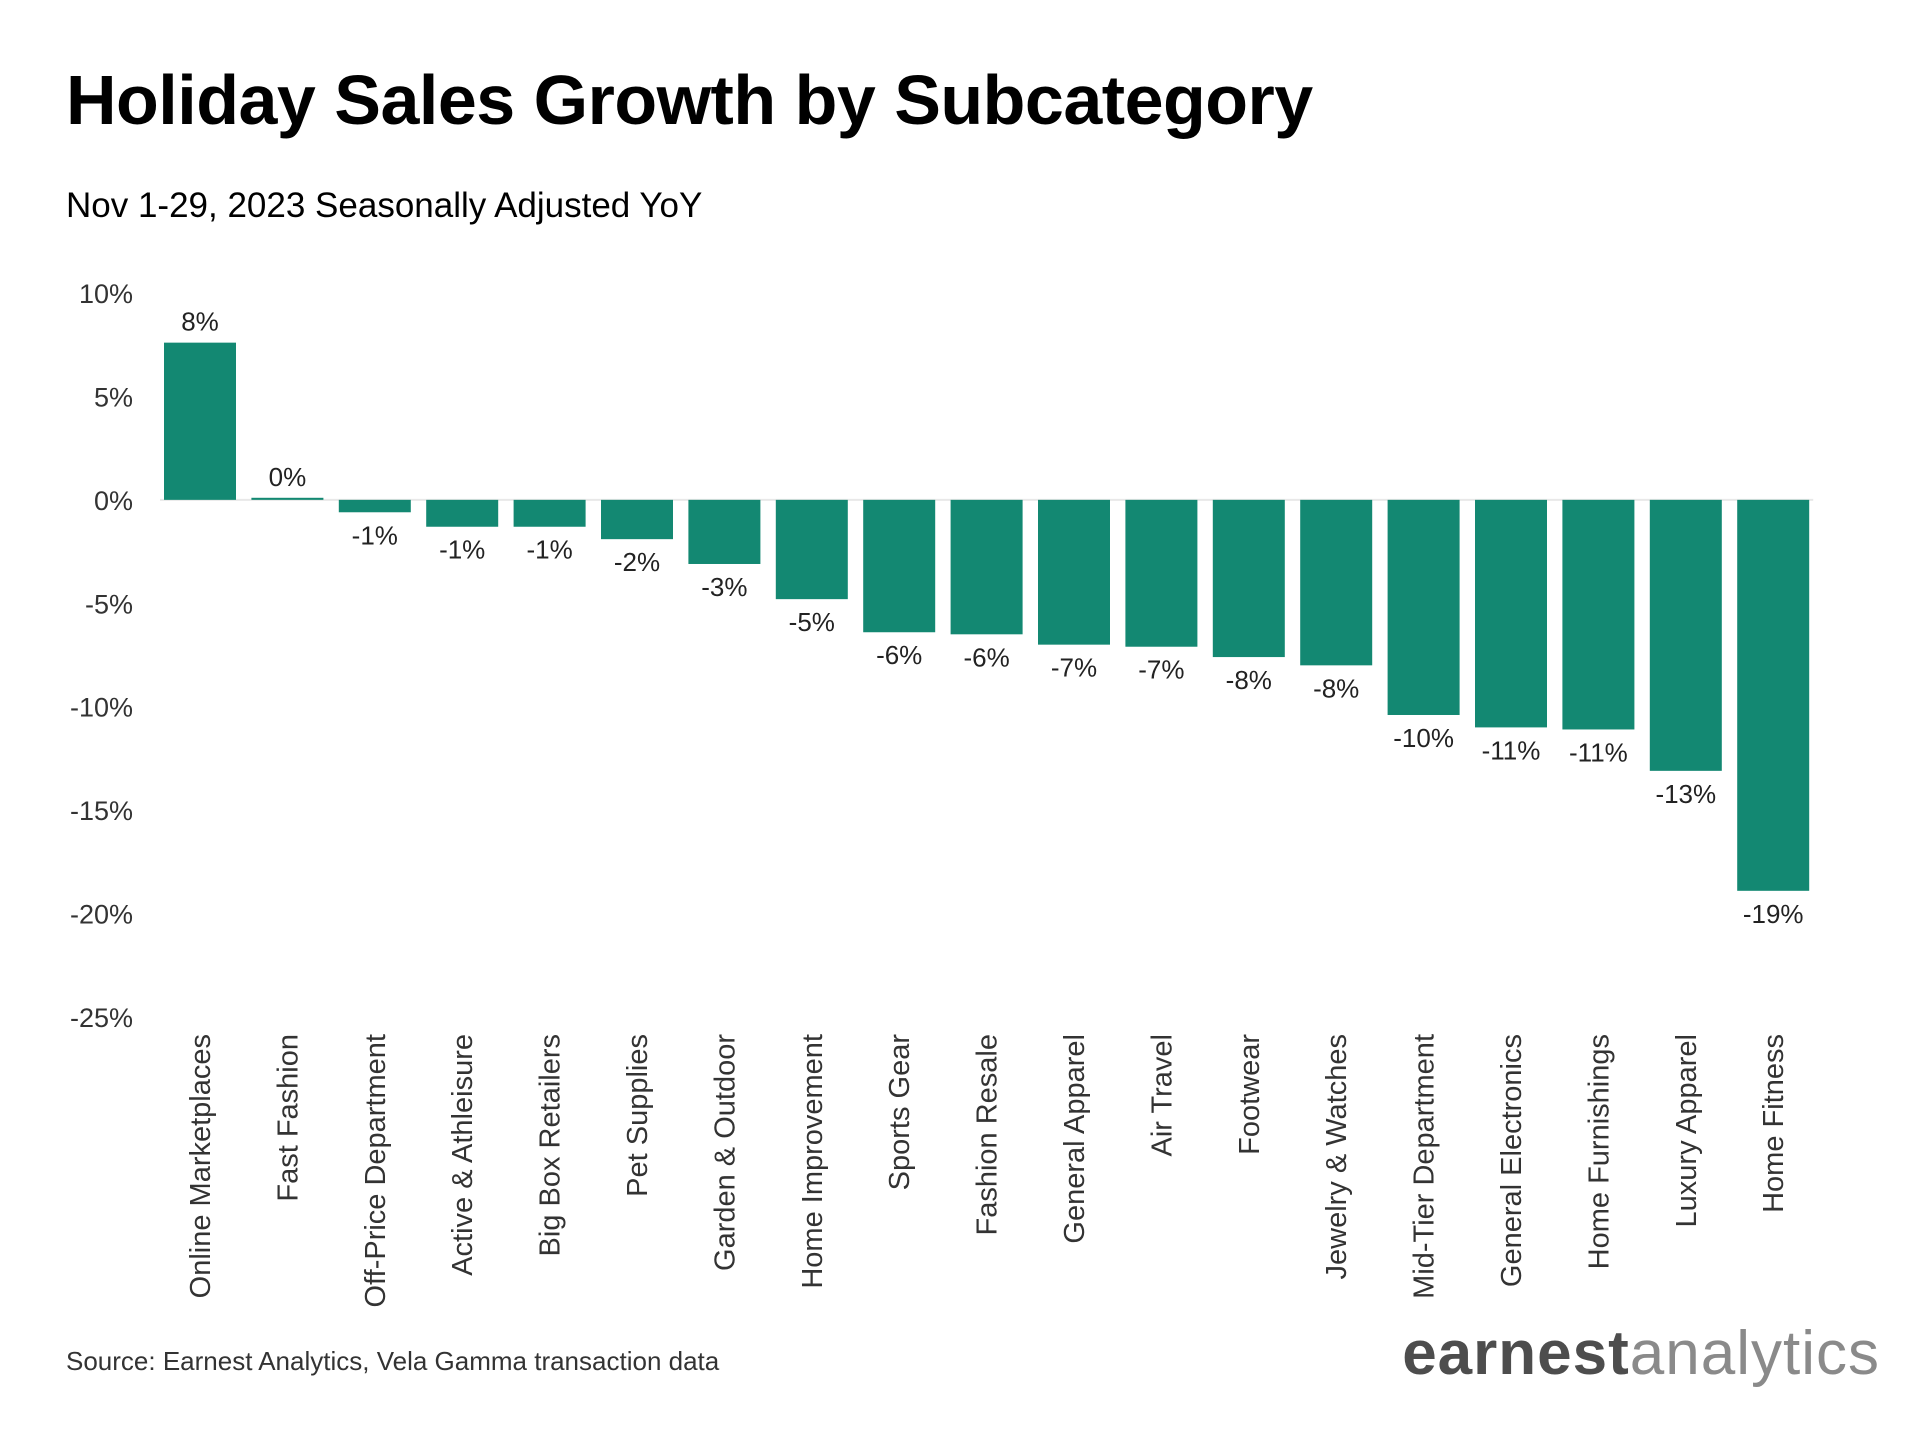  I want to click on x-tick-label-6: Garden & Outdoor, so click(725, 1152).